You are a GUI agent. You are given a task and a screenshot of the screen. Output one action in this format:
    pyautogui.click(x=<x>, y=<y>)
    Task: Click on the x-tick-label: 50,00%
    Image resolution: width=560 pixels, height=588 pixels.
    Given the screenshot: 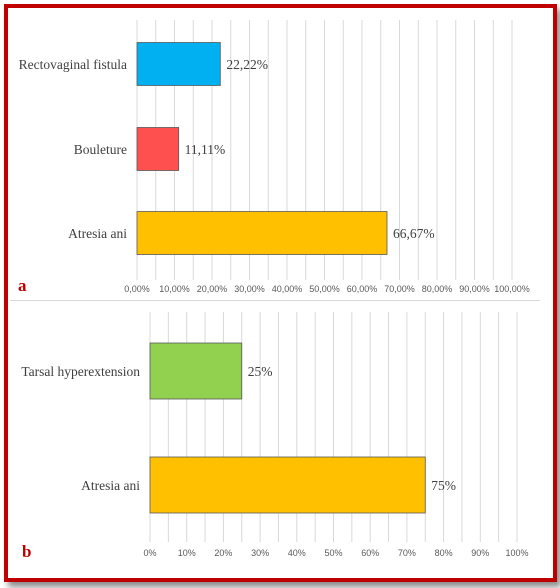 What is the action you would take?
    pyautogui.click(x=324, y=289)
    